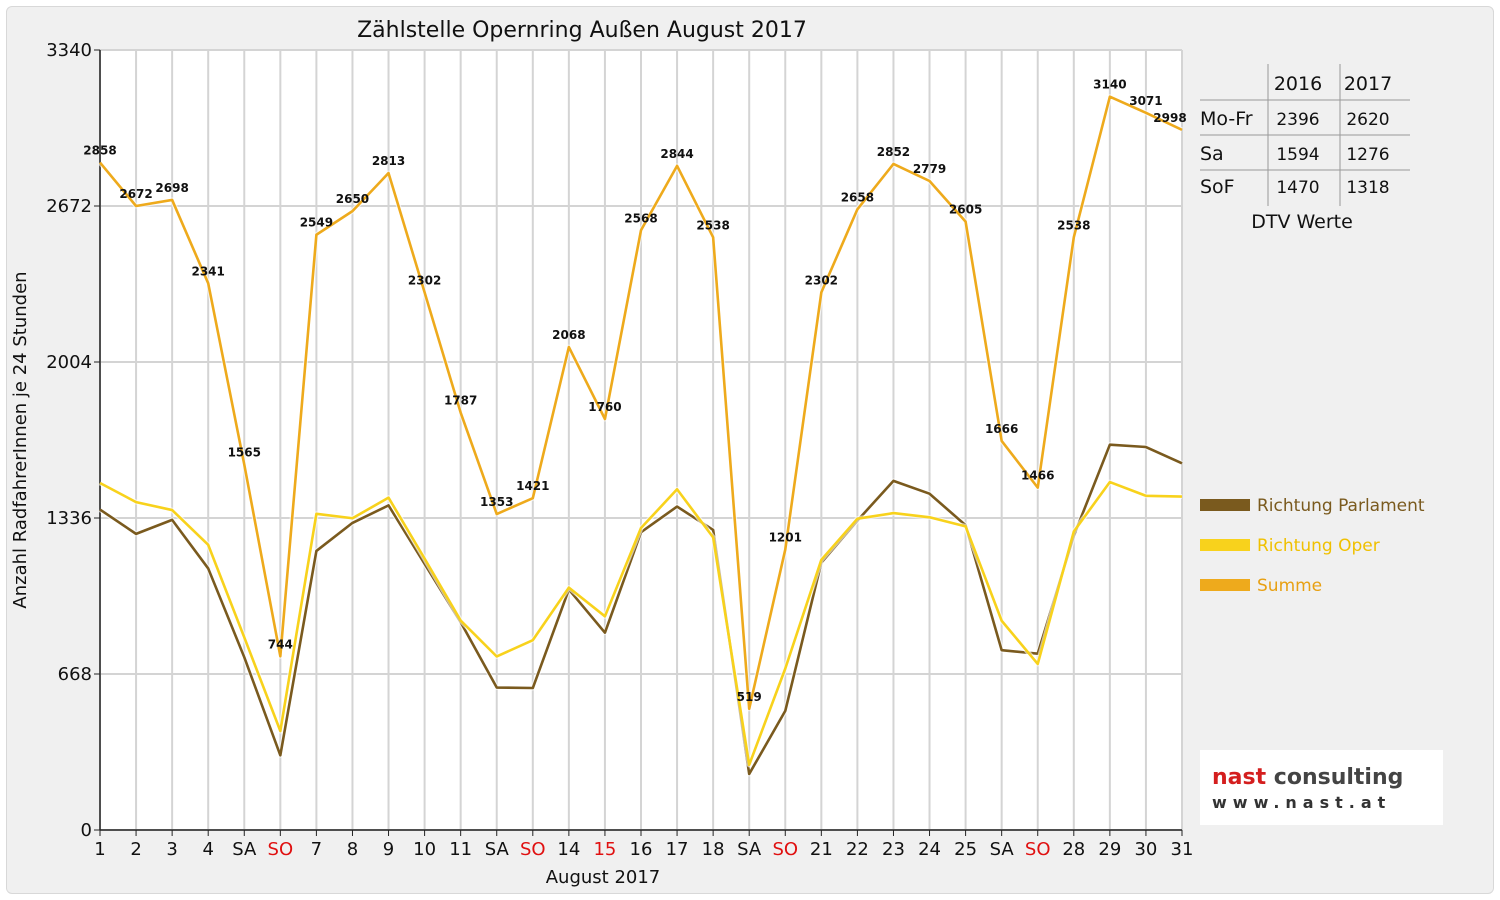 The image size is (1500, 900). I want to click on x-tick-label: 15, so click(604, 849).